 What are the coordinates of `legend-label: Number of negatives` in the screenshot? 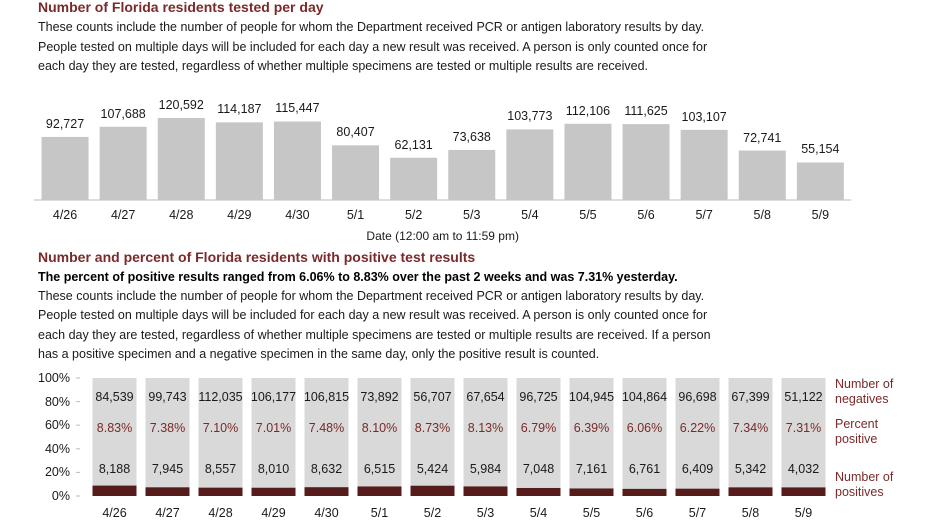 It's located at (864, 391).